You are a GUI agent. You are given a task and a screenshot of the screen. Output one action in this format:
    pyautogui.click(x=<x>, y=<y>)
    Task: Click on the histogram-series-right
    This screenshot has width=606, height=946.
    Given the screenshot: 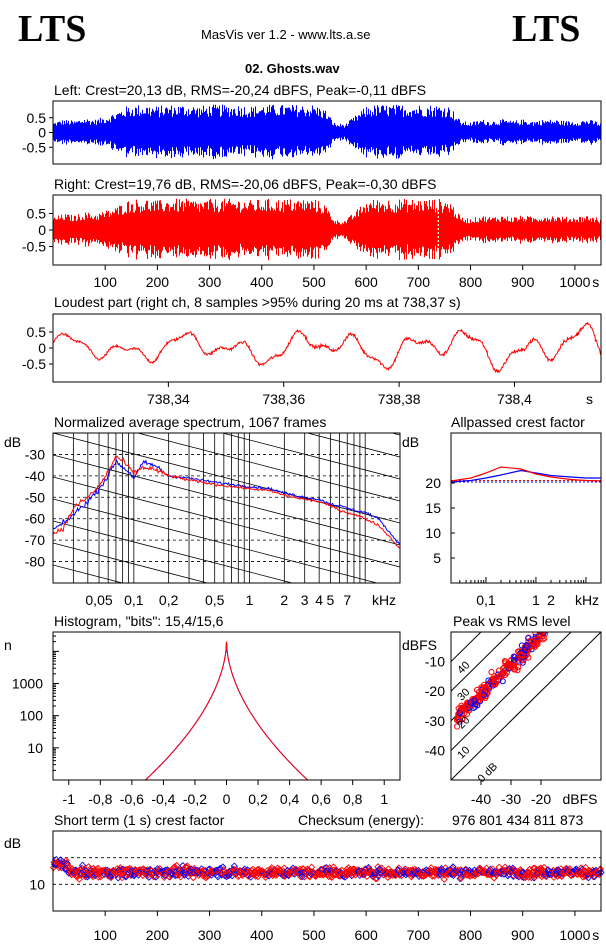 What is the action you would take?
    pyautogui.click(x=226, y=711)
    